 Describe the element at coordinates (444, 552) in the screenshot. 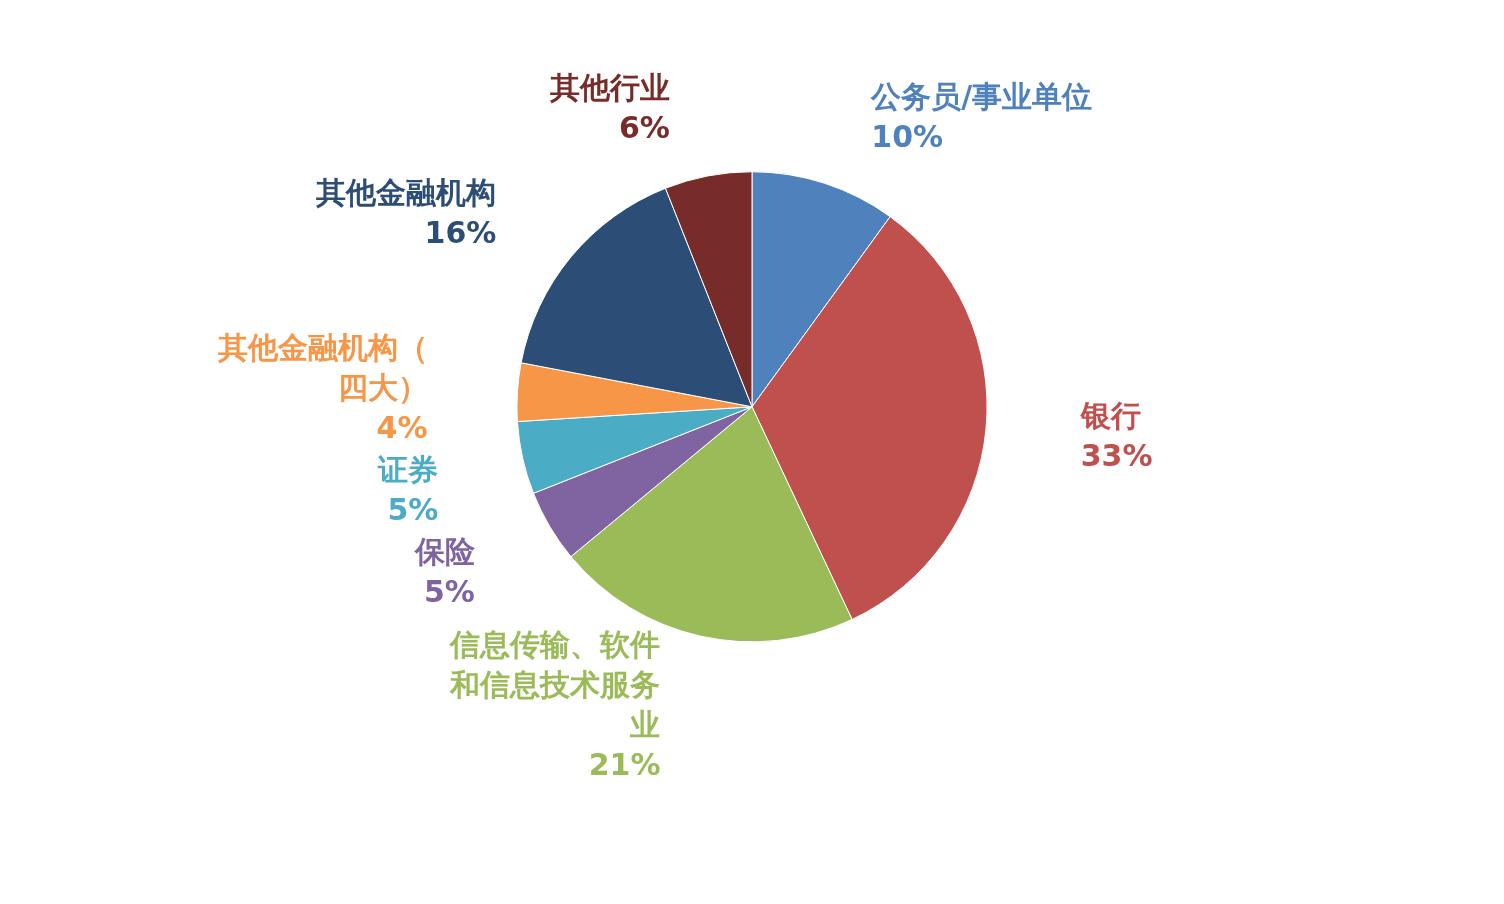

I see `slice-label: 保险` at that location.